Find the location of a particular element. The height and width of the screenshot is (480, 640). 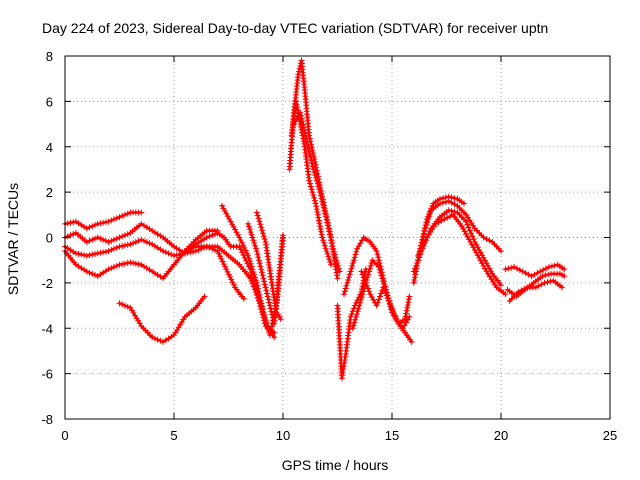

series-track-t is located at coordinates (459, 231).